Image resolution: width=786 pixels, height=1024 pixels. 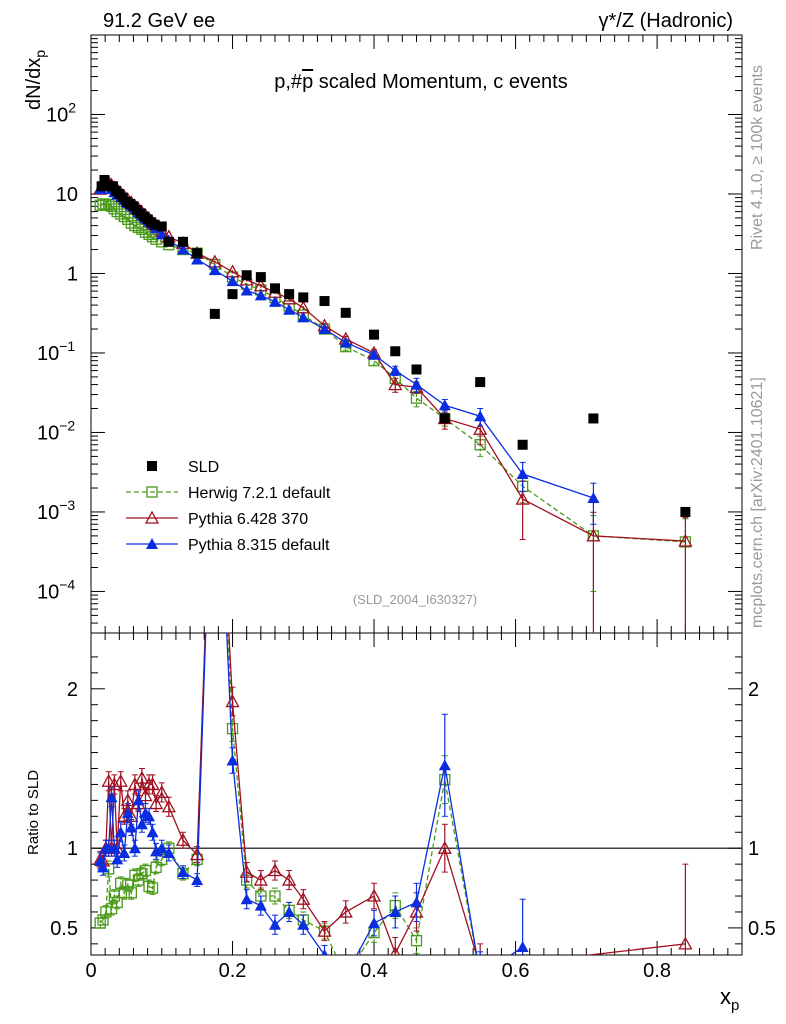 I want to click on legend-label-herwig: Herwig 7.2.1 default, so click(x=259, y=493).